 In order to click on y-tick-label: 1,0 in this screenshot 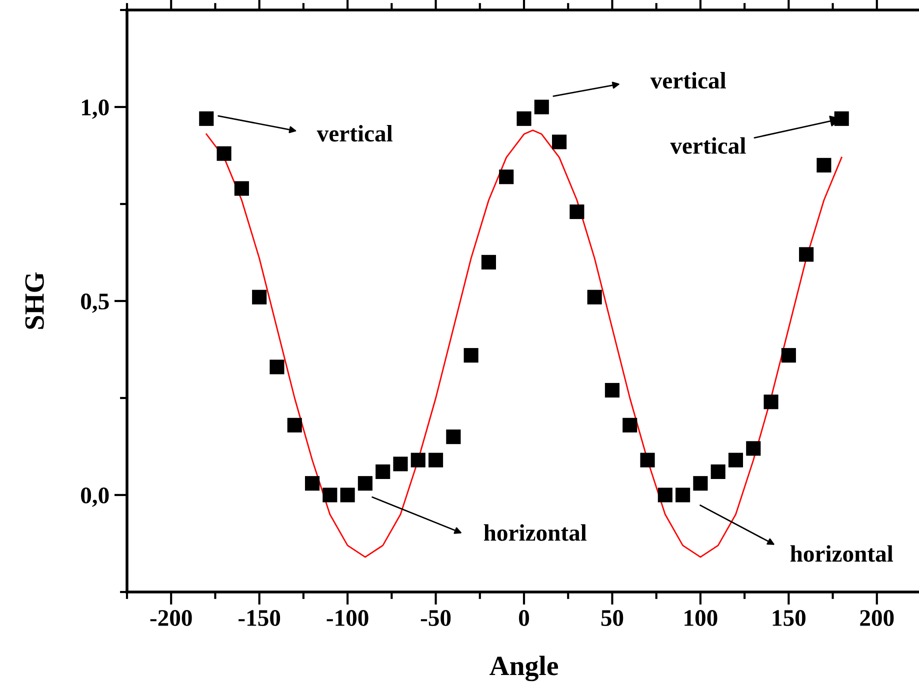, I will do `click(95, 109)`.